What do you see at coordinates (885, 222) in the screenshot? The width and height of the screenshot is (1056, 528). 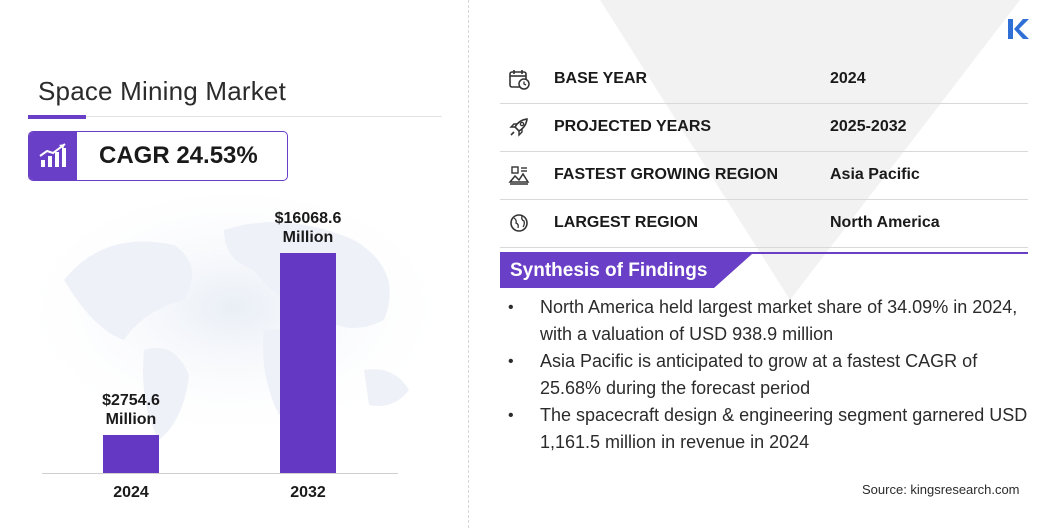 I see `info-value: North America` at bounding box center [885, 222].